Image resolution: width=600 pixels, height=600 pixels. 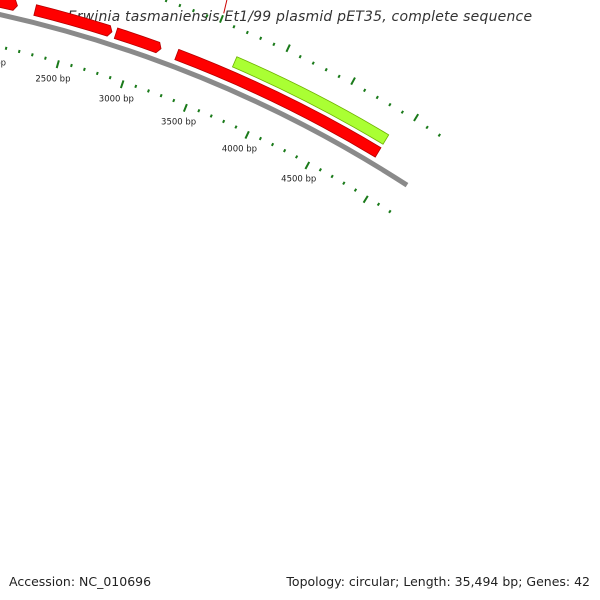 What do you see at coordinates (298, 179) in the screenshot?
I see `bp-axis-label: 4500 bp` at bounding box center [298, 179].